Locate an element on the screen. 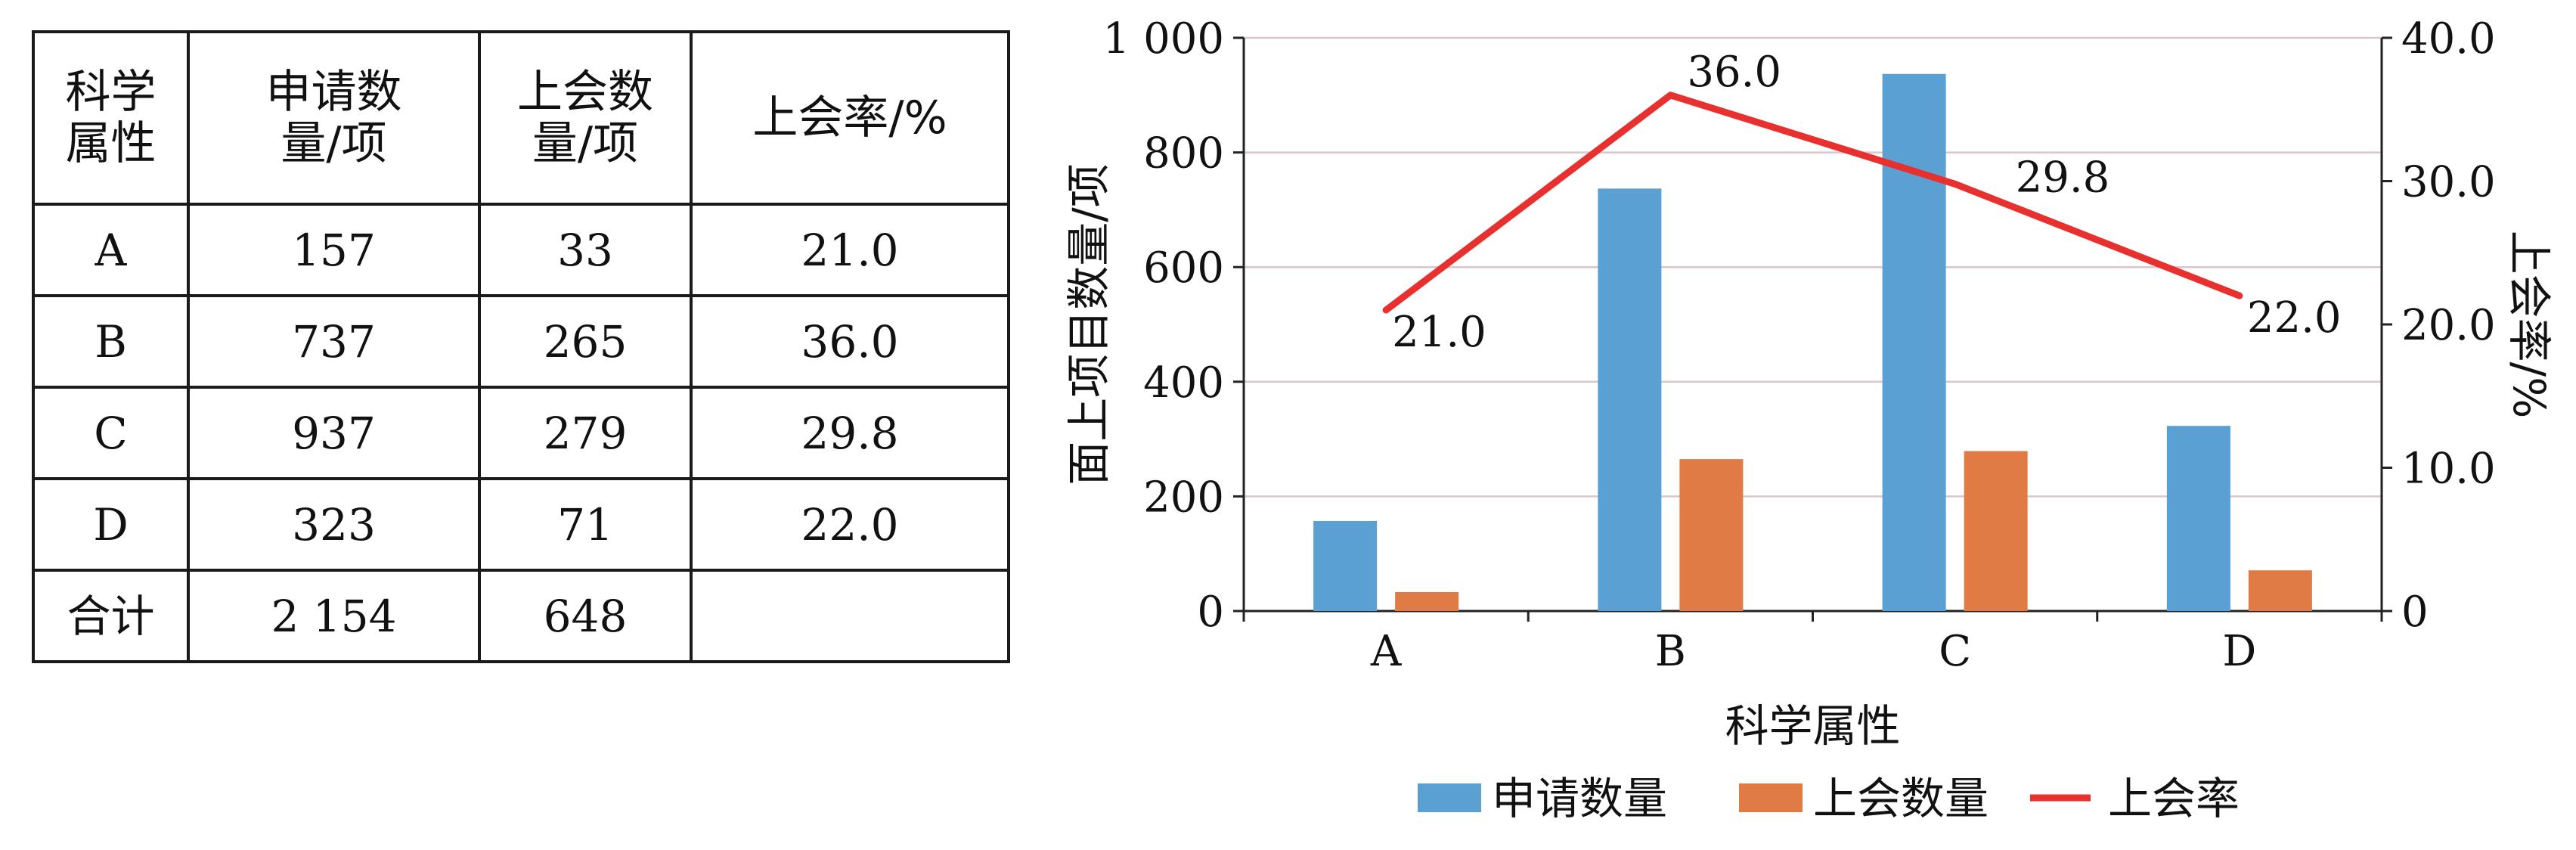 The width and height of the screenshot is (2576, 850). x-axis-title: 科学属性 is located at coordinates (1812, 726).